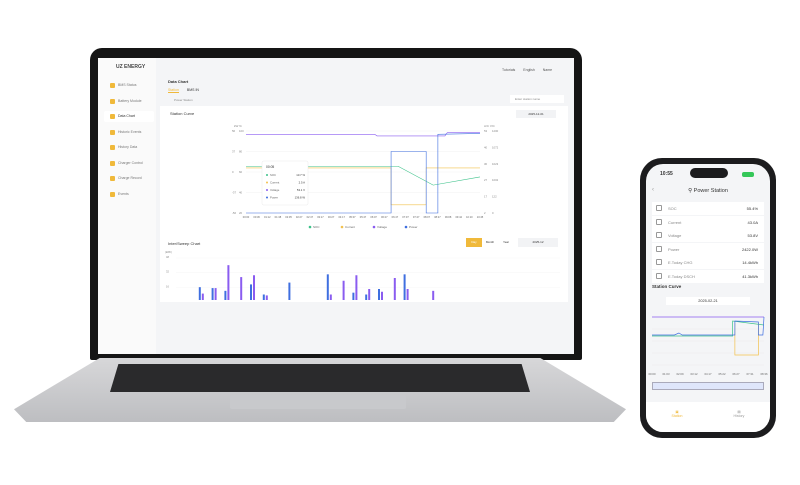 This screenshot has width=800, height=485. What do you see at coordinates (241, 131) in the screenshot?
I see `tick-label: 100` at bounding box center [241, 131].